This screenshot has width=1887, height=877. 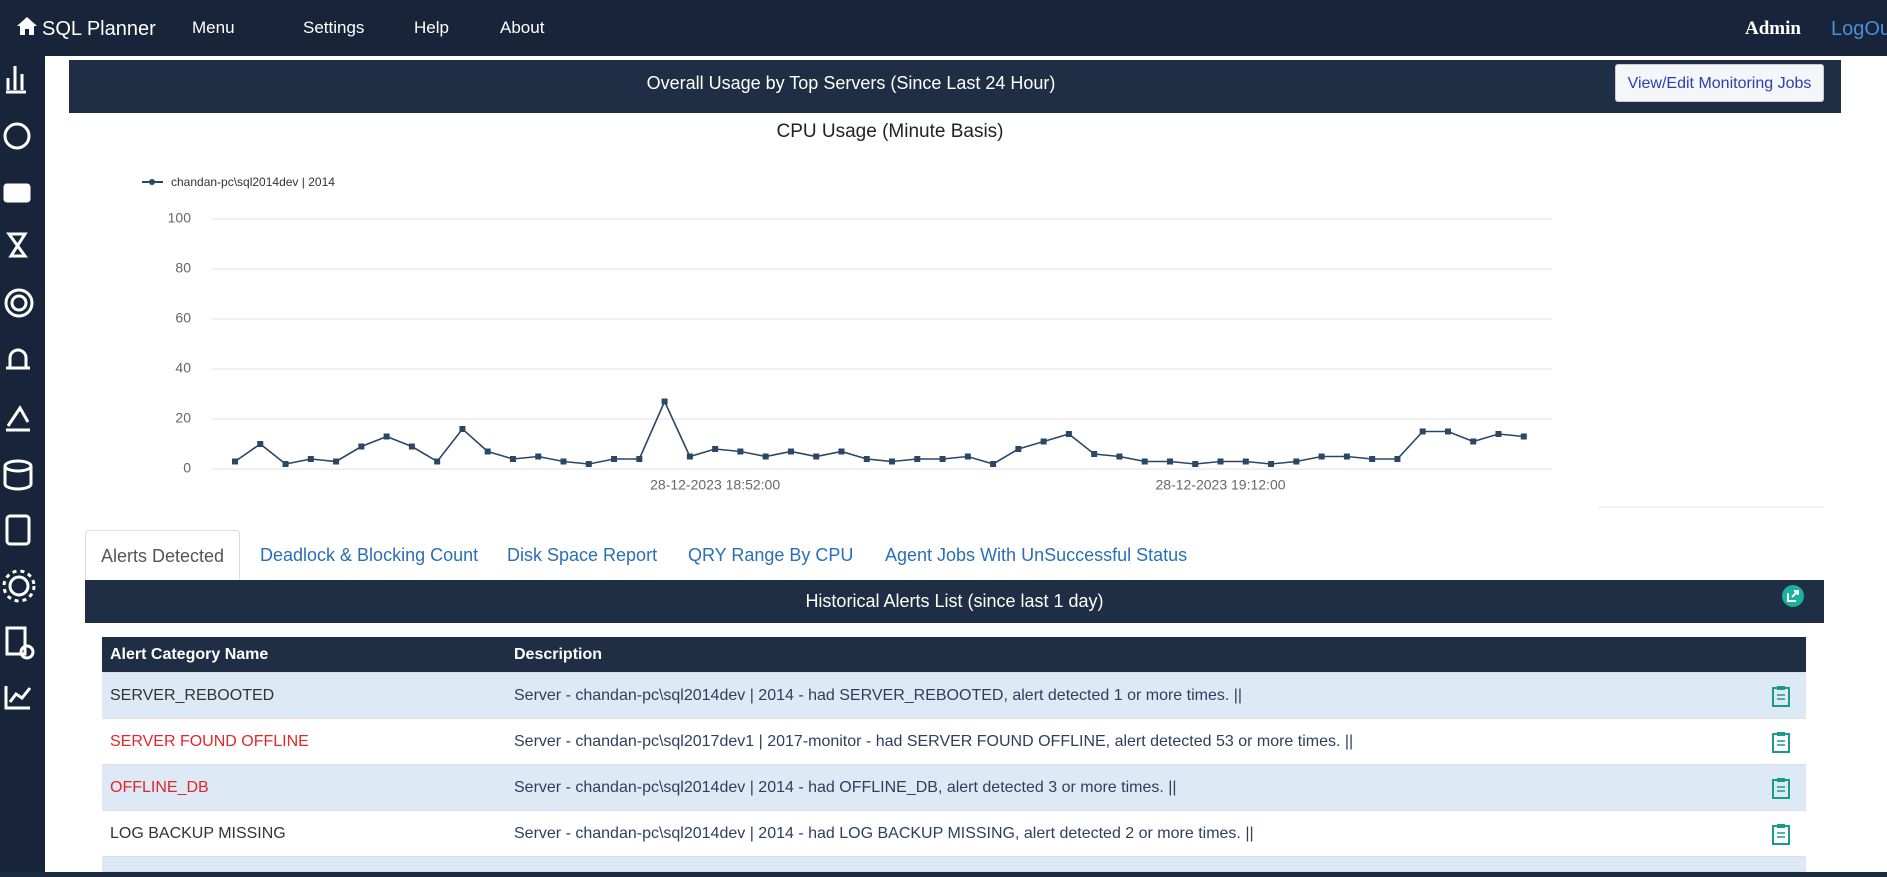 What do you see at coordinates (522, 27) in the screenshot?
I see `about: About` at bounding box center [522, 27].